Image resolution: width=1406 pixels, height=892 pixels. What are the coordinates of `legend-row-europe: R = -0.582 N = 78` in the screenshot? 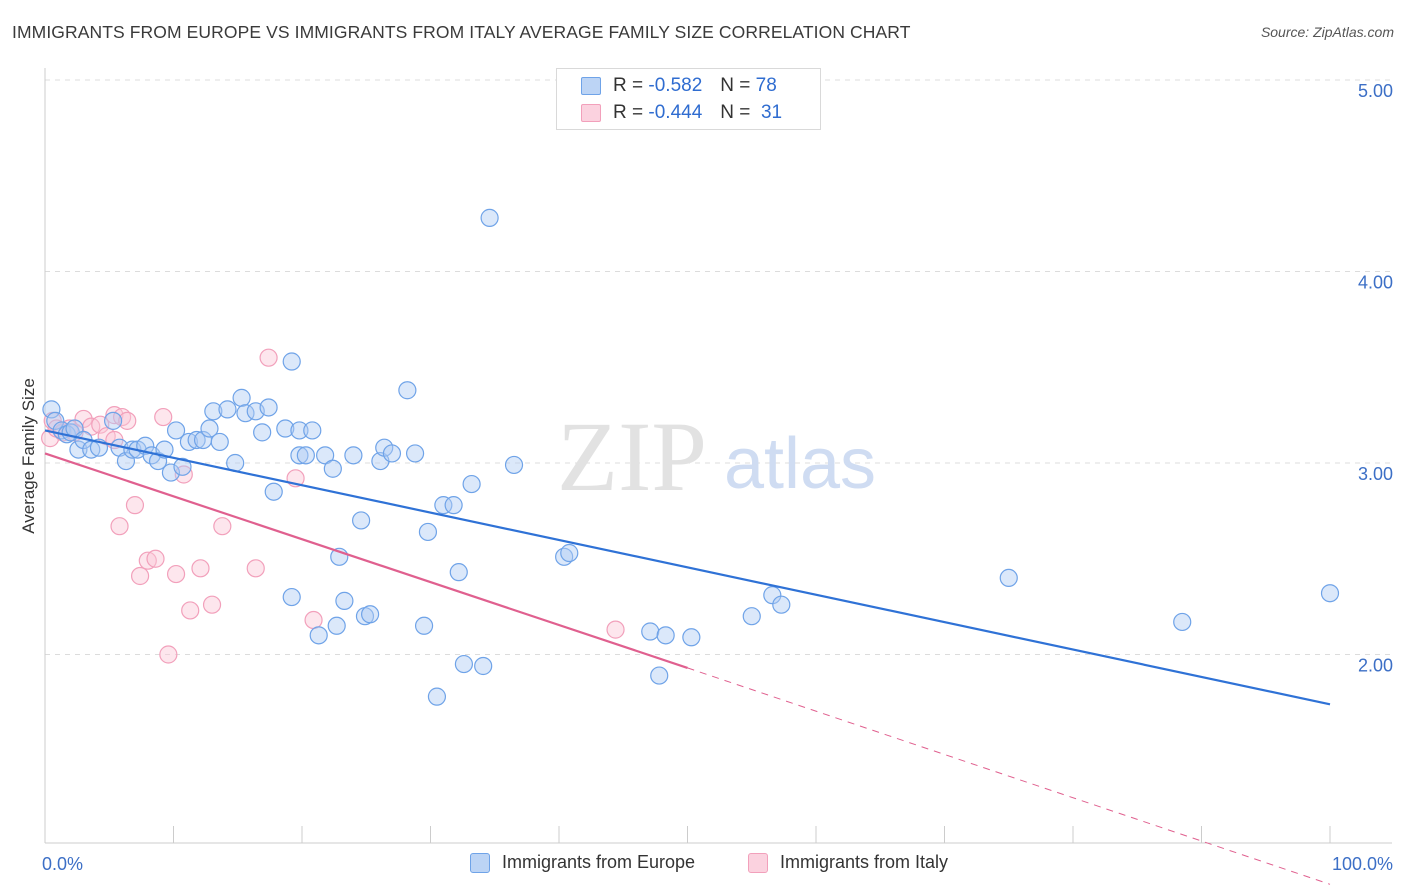 It's located at (679, 86).